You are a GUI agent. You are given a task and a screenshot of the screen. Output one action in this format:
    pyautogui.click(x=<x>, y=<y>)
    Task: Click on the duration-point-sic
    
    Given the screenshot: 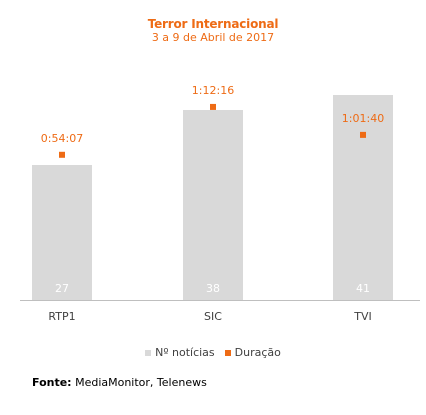 What is the action you would take?
    pyautogui.click(x=213, y=106)
    